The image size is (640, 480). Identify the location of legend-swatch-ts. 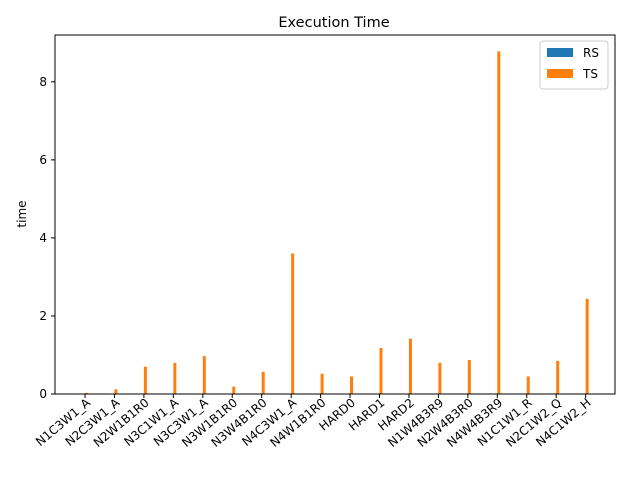
(560, 73).